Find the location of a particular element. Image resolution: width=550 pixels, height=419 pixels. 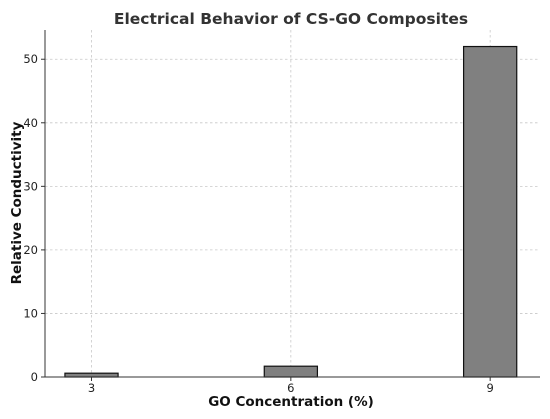

x-axis-label: GO Concentration (%) is located at coordinates (291, 402).